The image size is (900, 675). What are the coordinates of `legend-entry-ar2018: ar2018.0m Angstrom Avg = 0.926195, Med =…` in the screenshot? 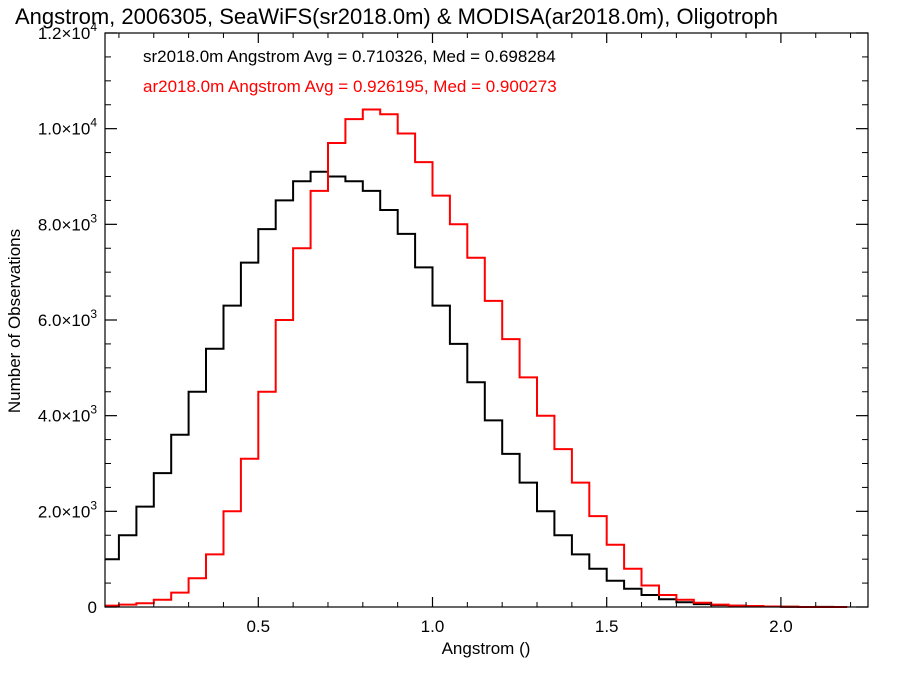 It's located at (350, 86).